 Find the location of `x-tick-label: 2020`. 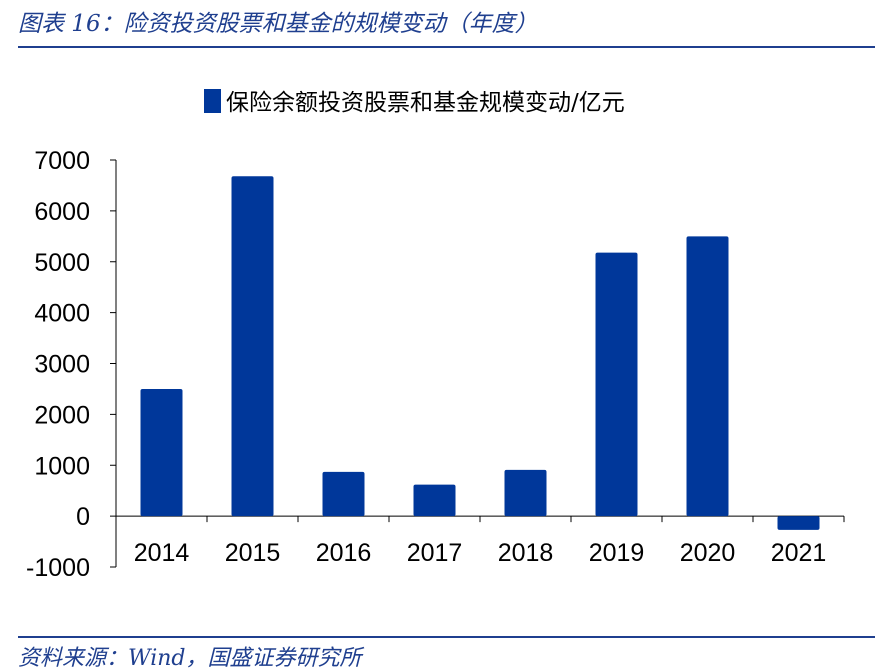

x-tick-label: 2020 is located at coordinates (708, 553).